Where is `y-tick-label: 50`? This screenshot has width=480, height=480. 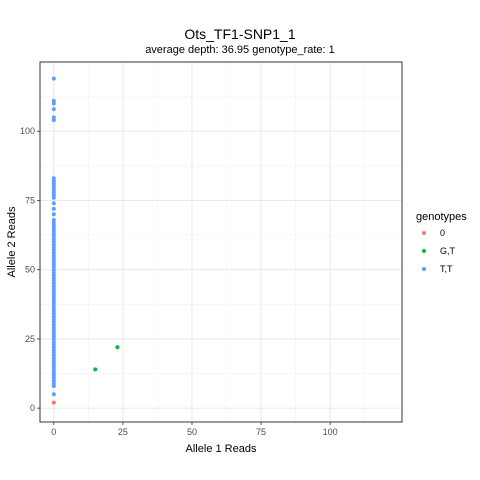 y-tick-label: 50 is located at coordinates (30, 270).